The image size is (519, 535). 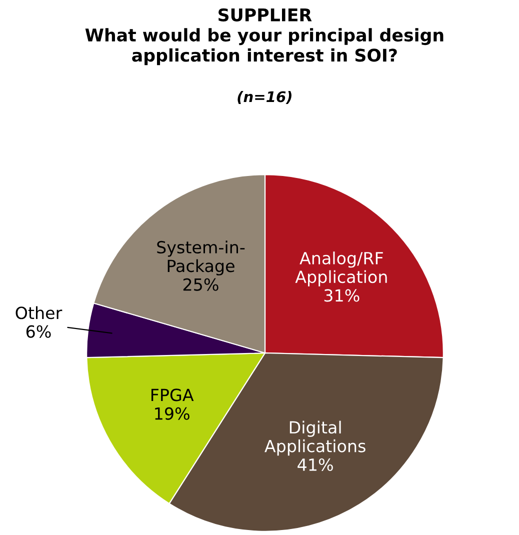 I want to click on chart-title: SUPPLIER What would be your principal design application interest in SOI?, so click(x=264, y=37).